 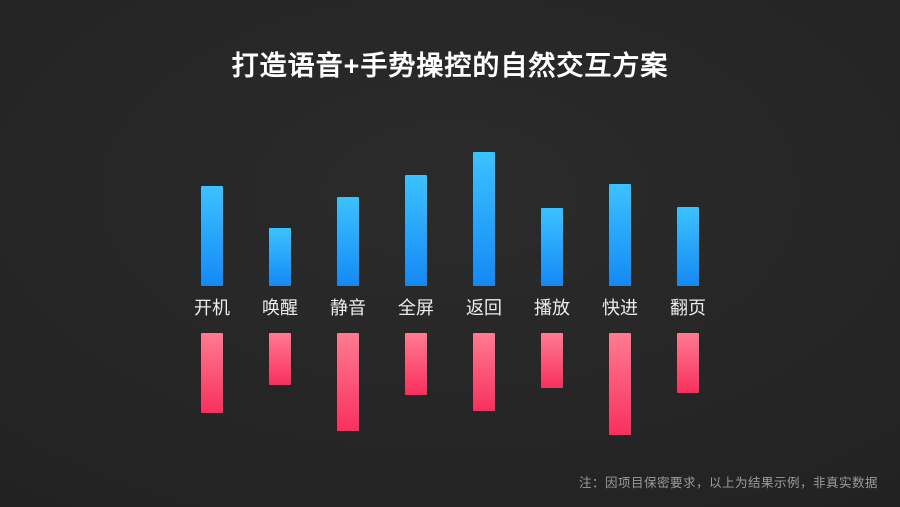 I want to click on slide-title: 打造语音+手势操控的自然交互方案, so click(x=450, y=66).